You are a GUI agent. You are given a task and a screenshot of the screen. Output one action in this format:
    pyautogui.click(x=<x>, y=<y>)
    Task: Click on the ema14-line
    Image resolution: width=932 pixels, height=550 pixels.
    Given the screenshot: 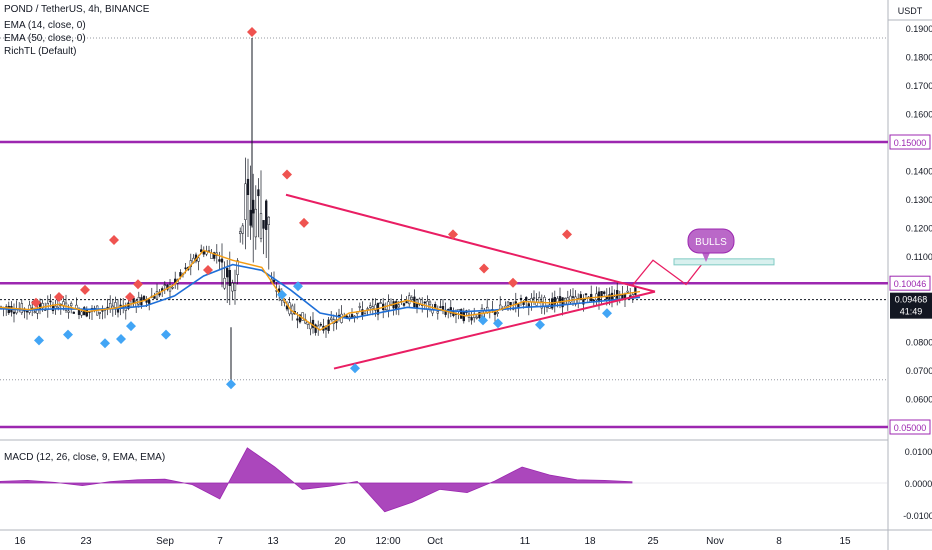 What is the action you would take?
    pyautogui.click(x=320, y=290)
    